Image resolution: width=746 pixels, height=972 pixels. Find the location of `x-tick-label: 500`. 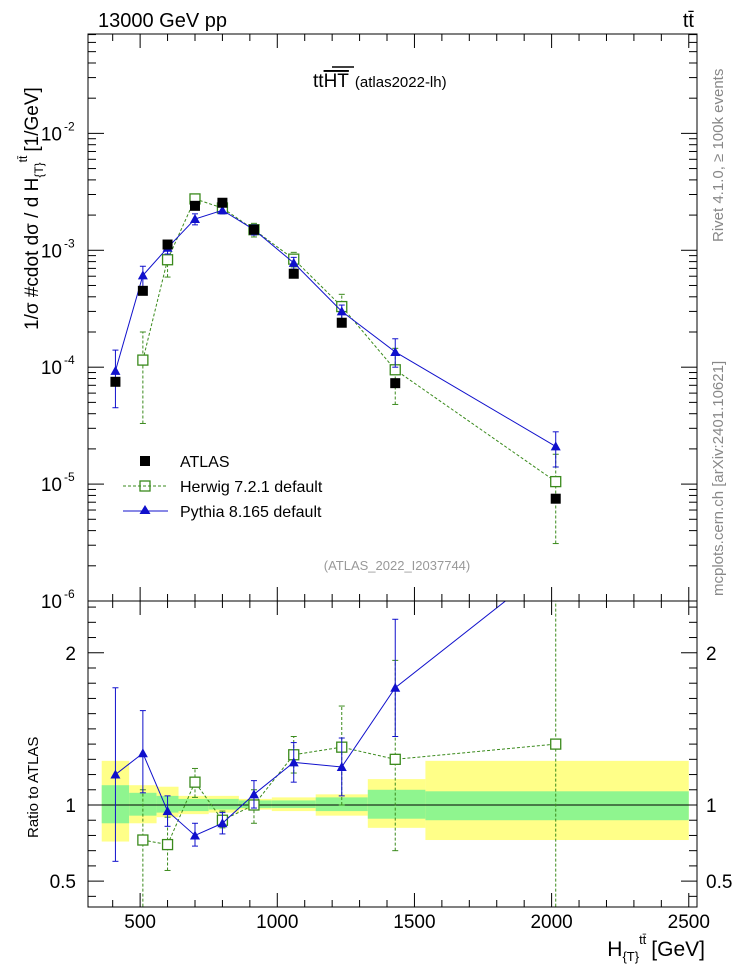

x-tick-label: 500 is located at coordinates (140, 922).